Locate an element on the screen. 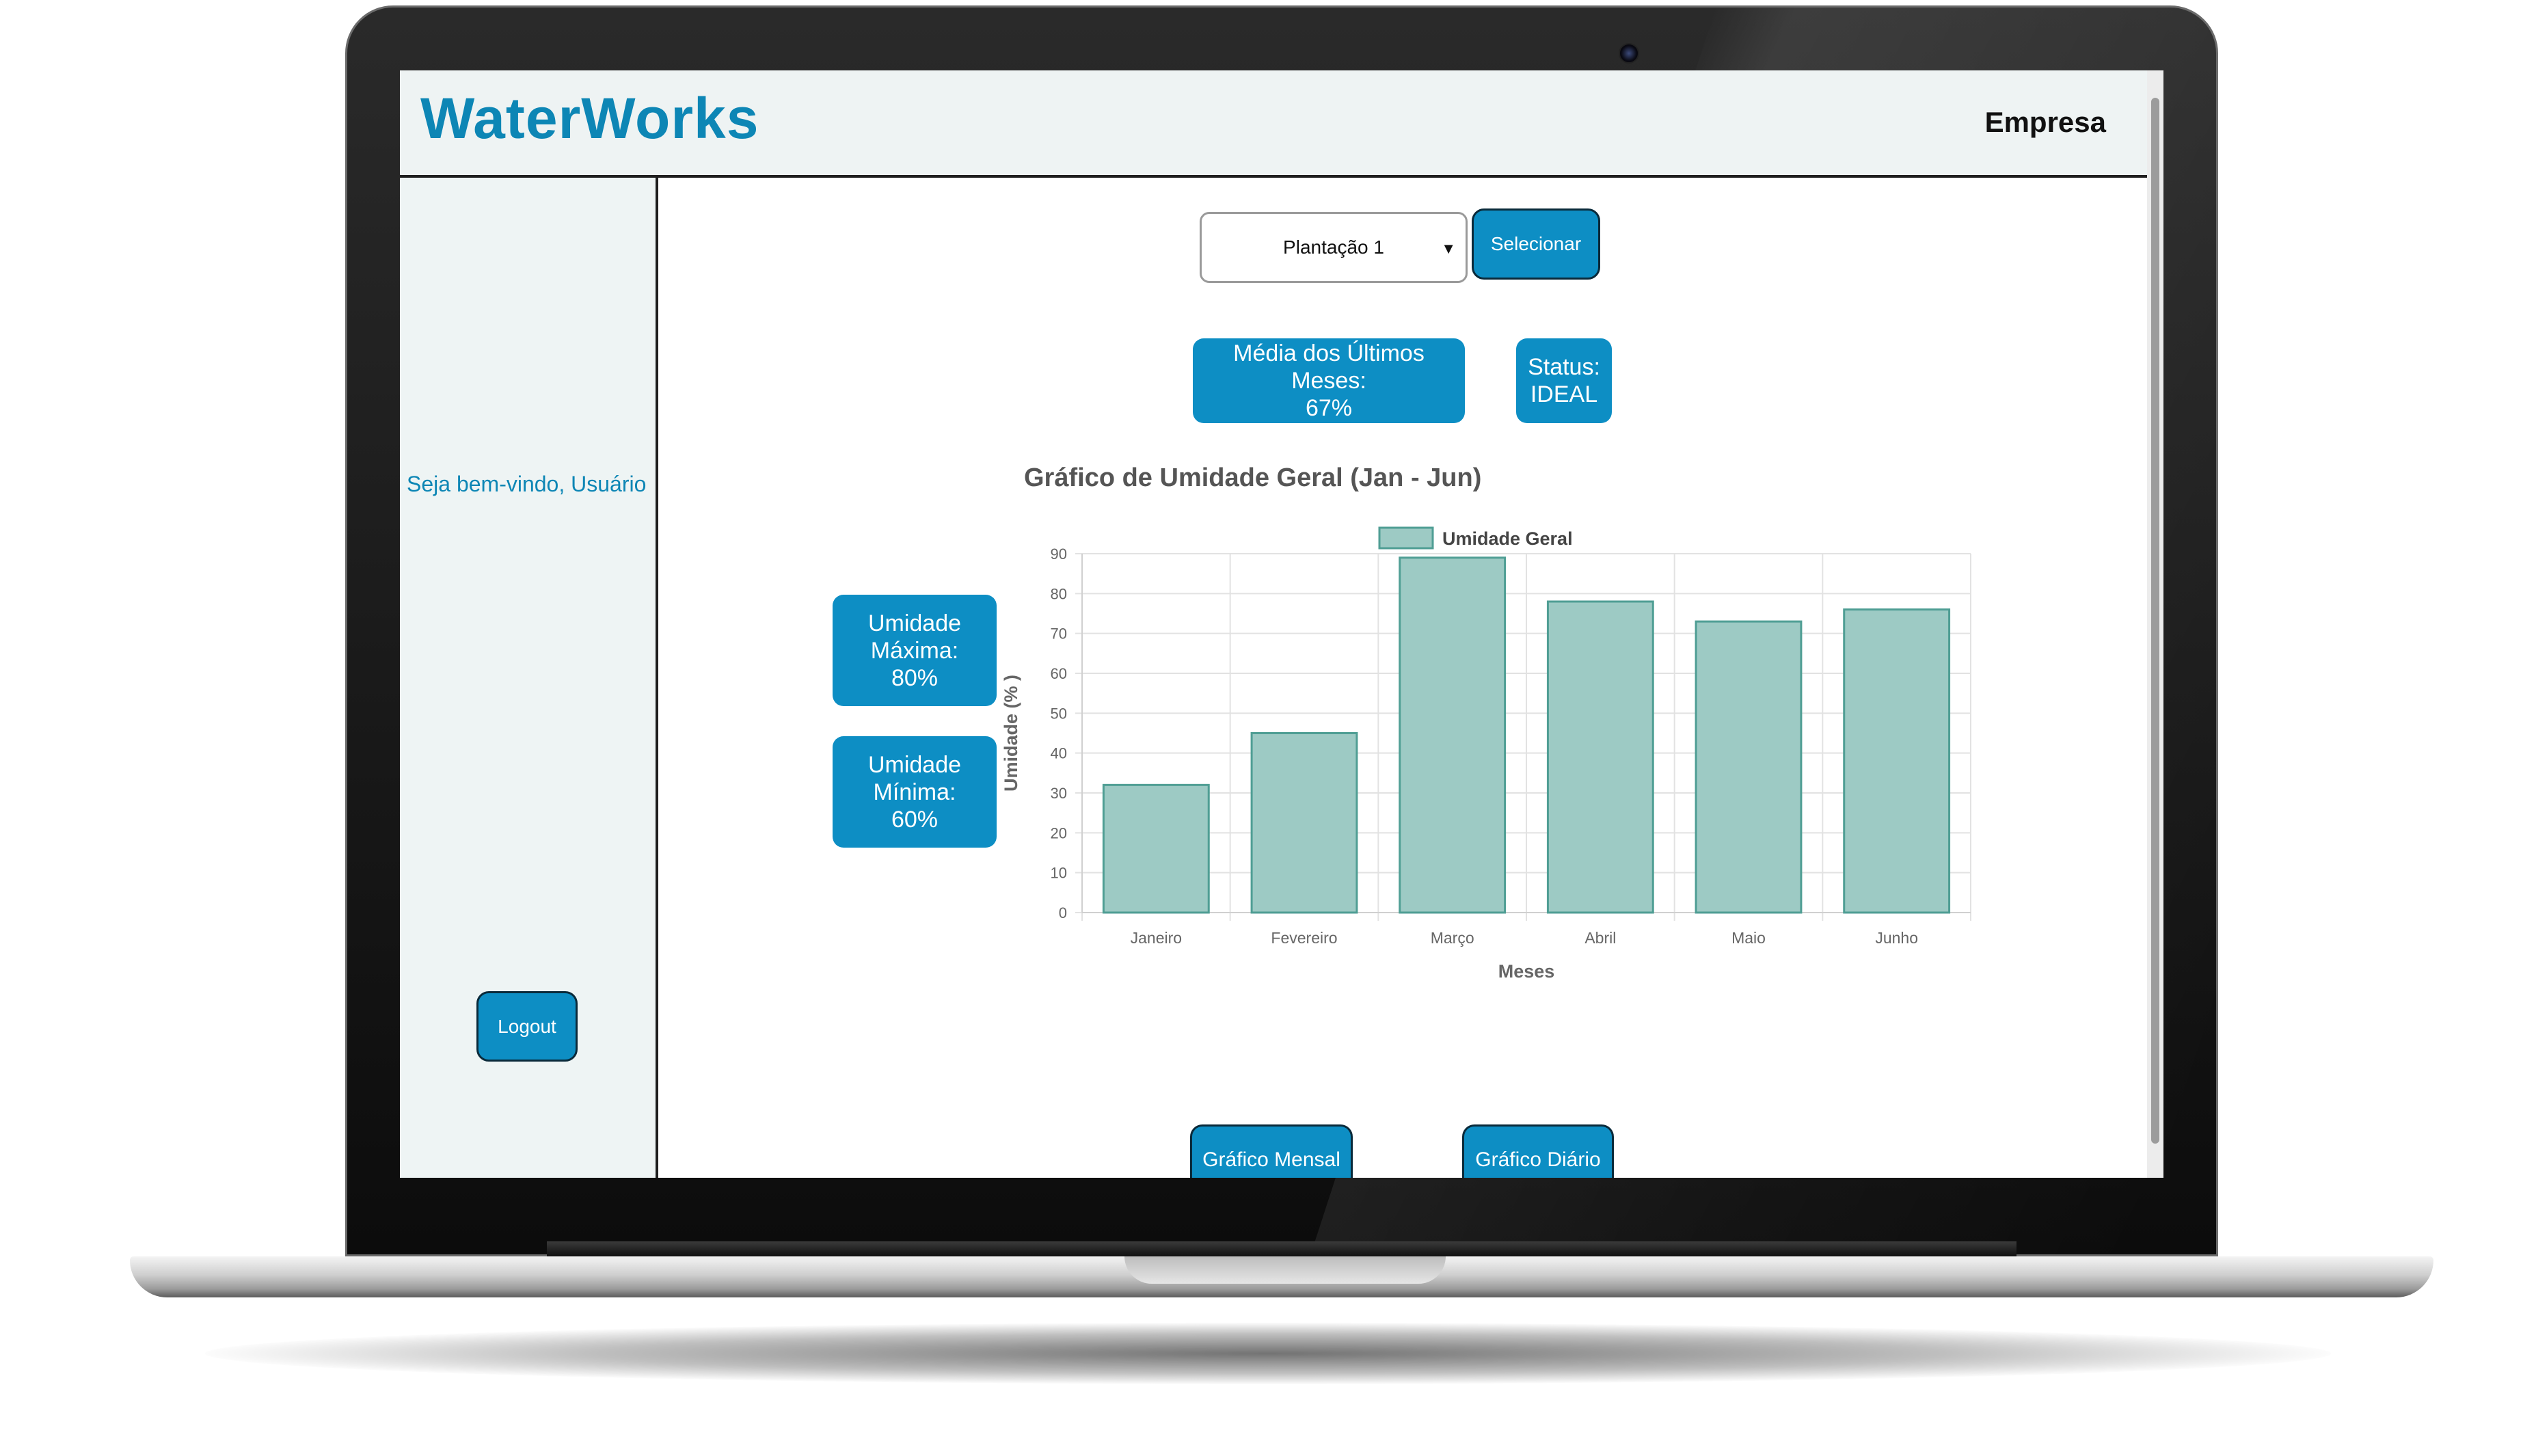 The image size is (2536, 1456). status-card: Status: IDEAL is located at coordinates (1564, 380).